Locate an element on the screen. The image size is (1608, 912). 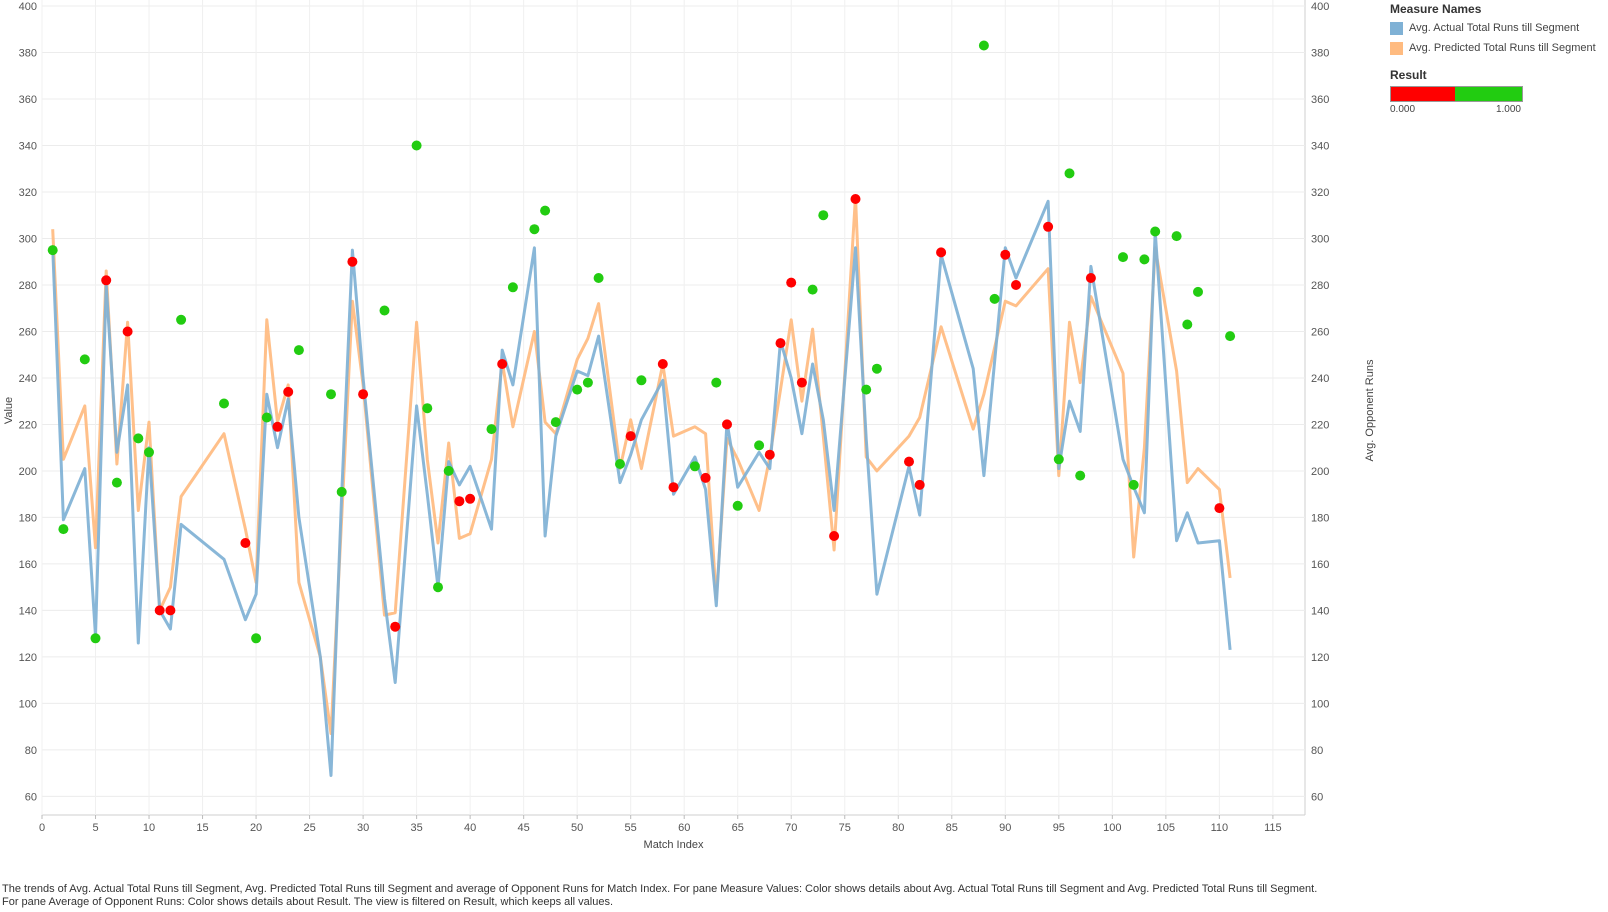
legend-swatch-predicted is located at coordinates (1396, 48).